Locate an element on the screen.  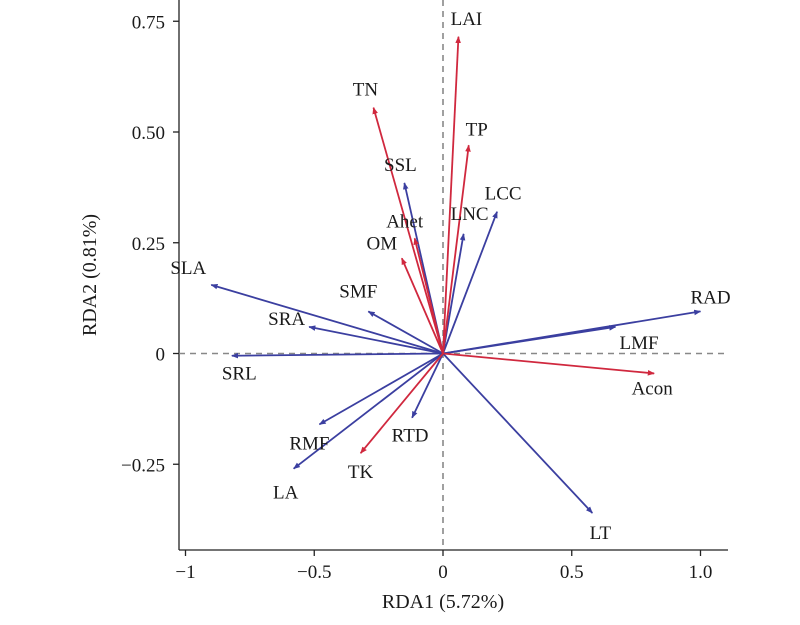
arrow-label-lai: LAI is located at coordinates (467, 19).